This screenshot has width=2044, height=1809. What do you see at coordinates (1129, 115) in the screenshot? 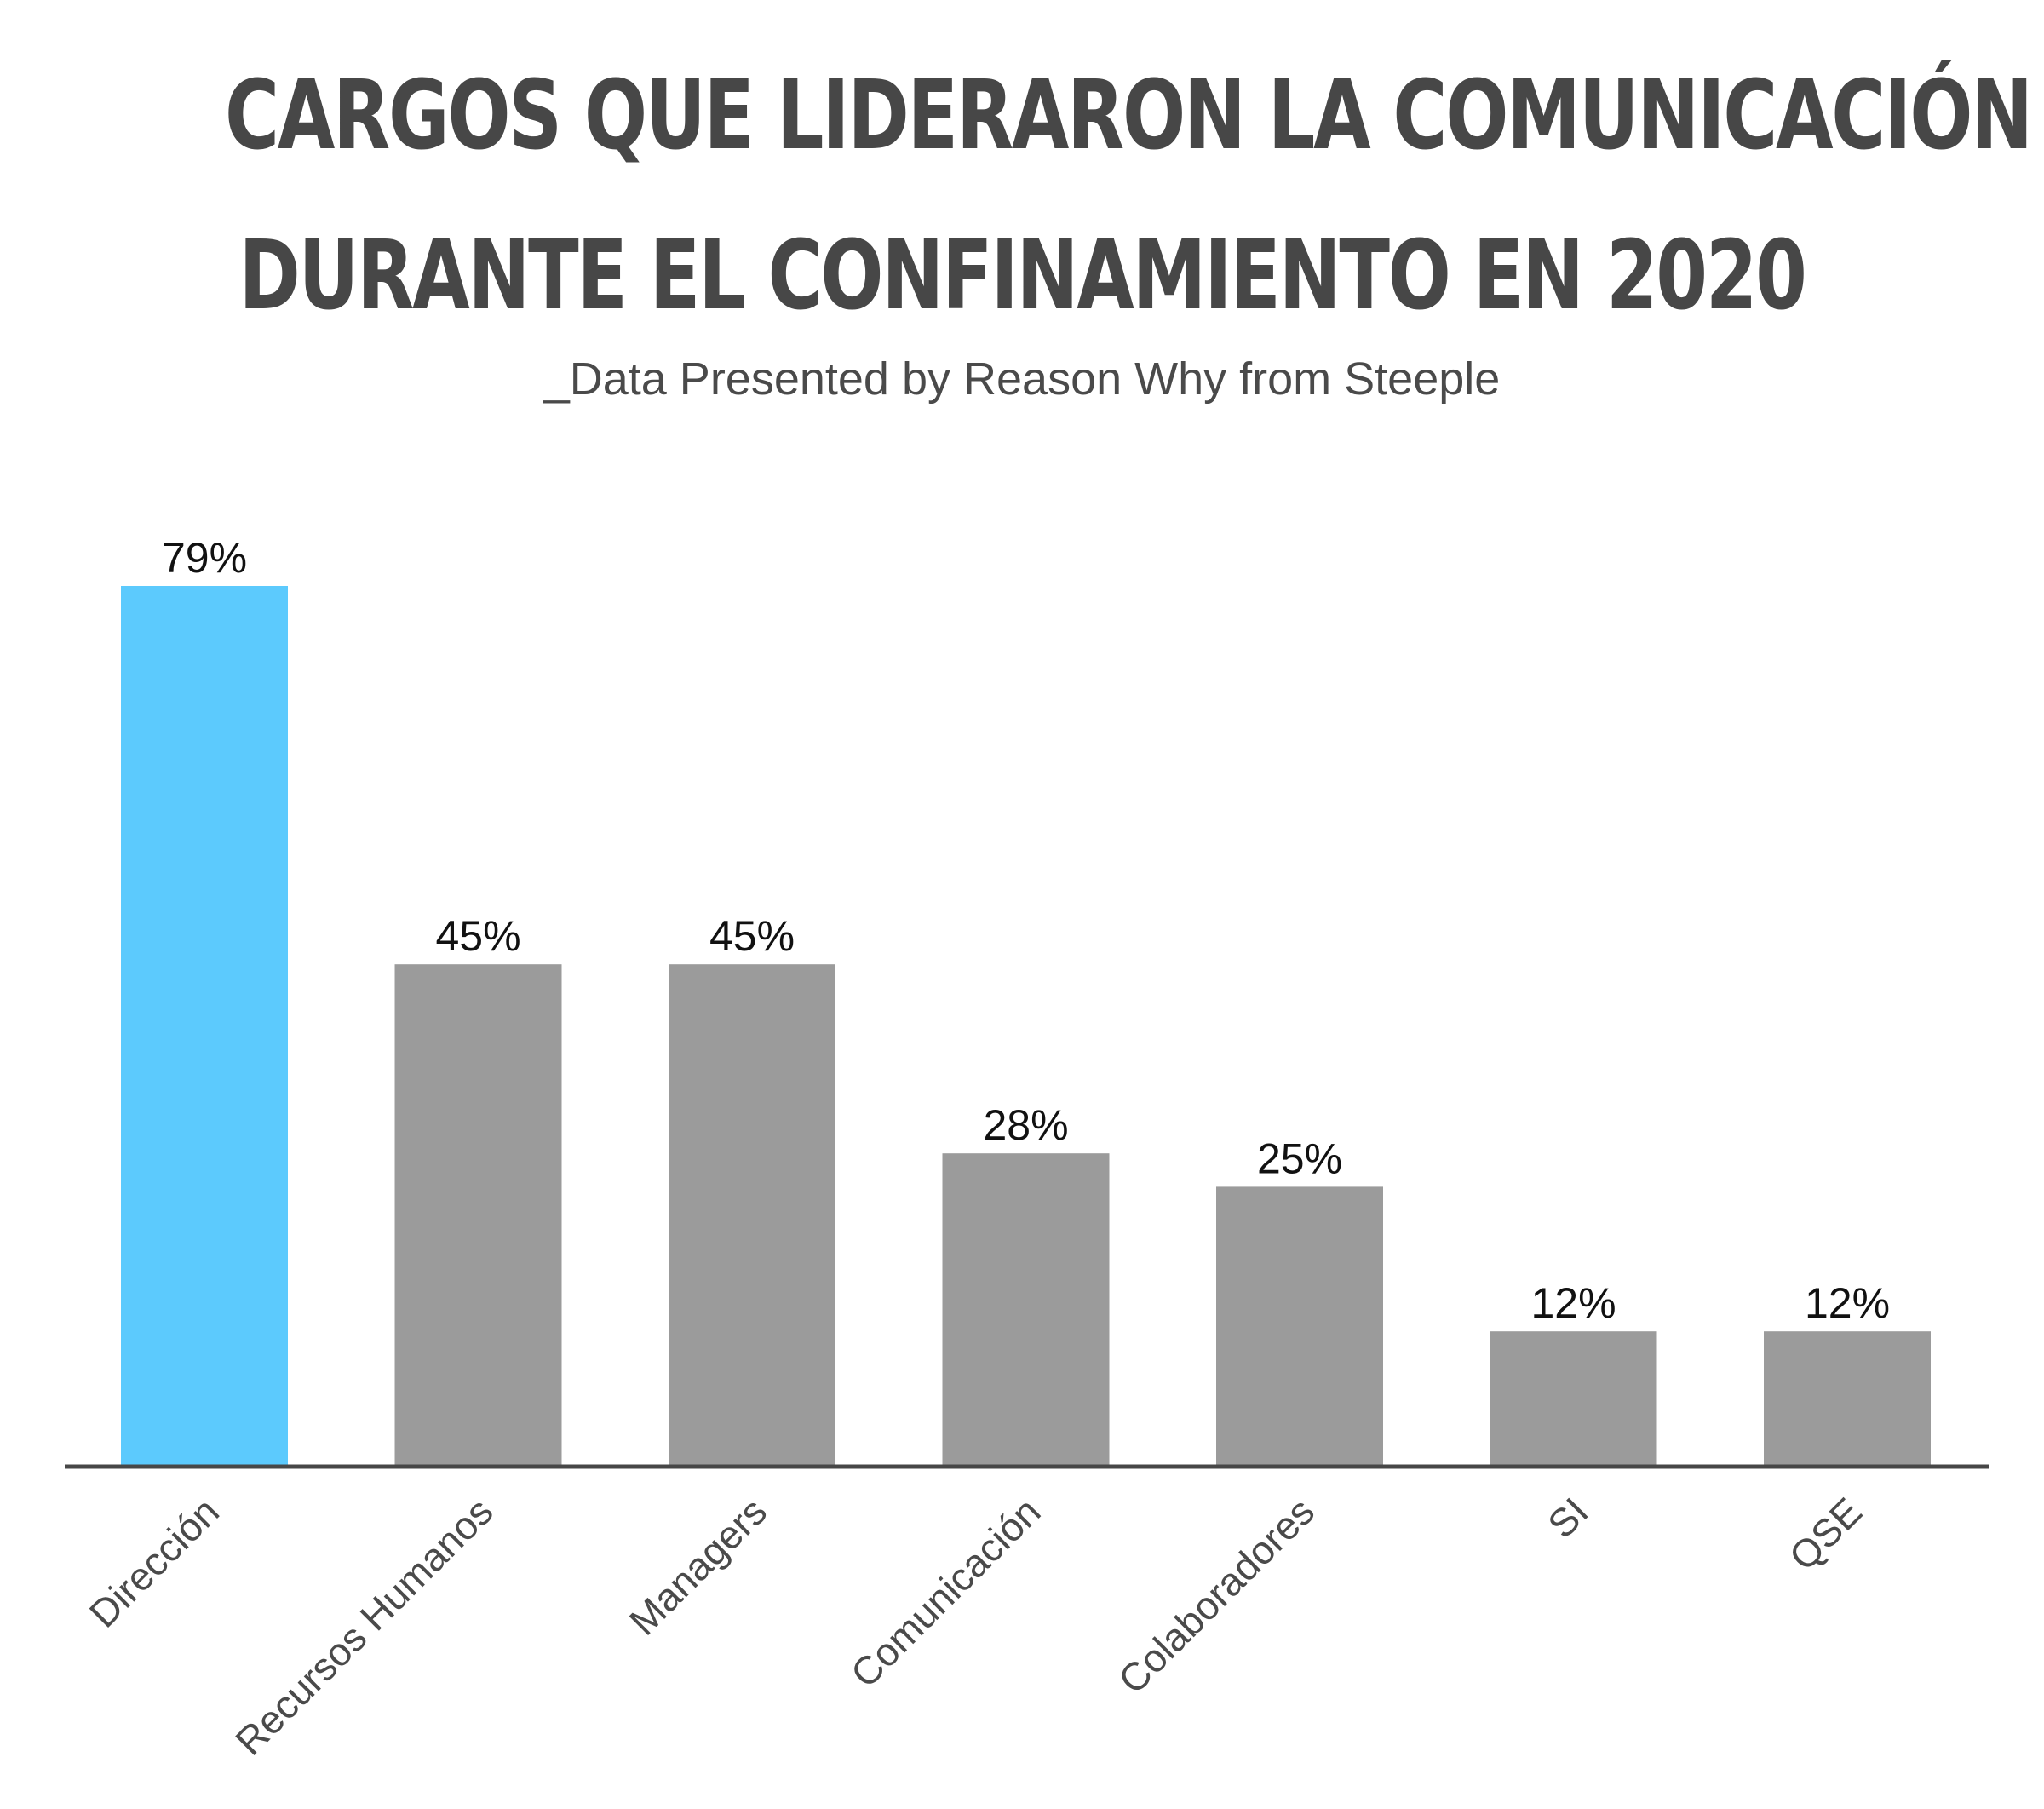
I see `chart-title-line-1: CARGOS QUE LIDERARON LA COMUNICACIÓN` at bounding box center [1129, 115].